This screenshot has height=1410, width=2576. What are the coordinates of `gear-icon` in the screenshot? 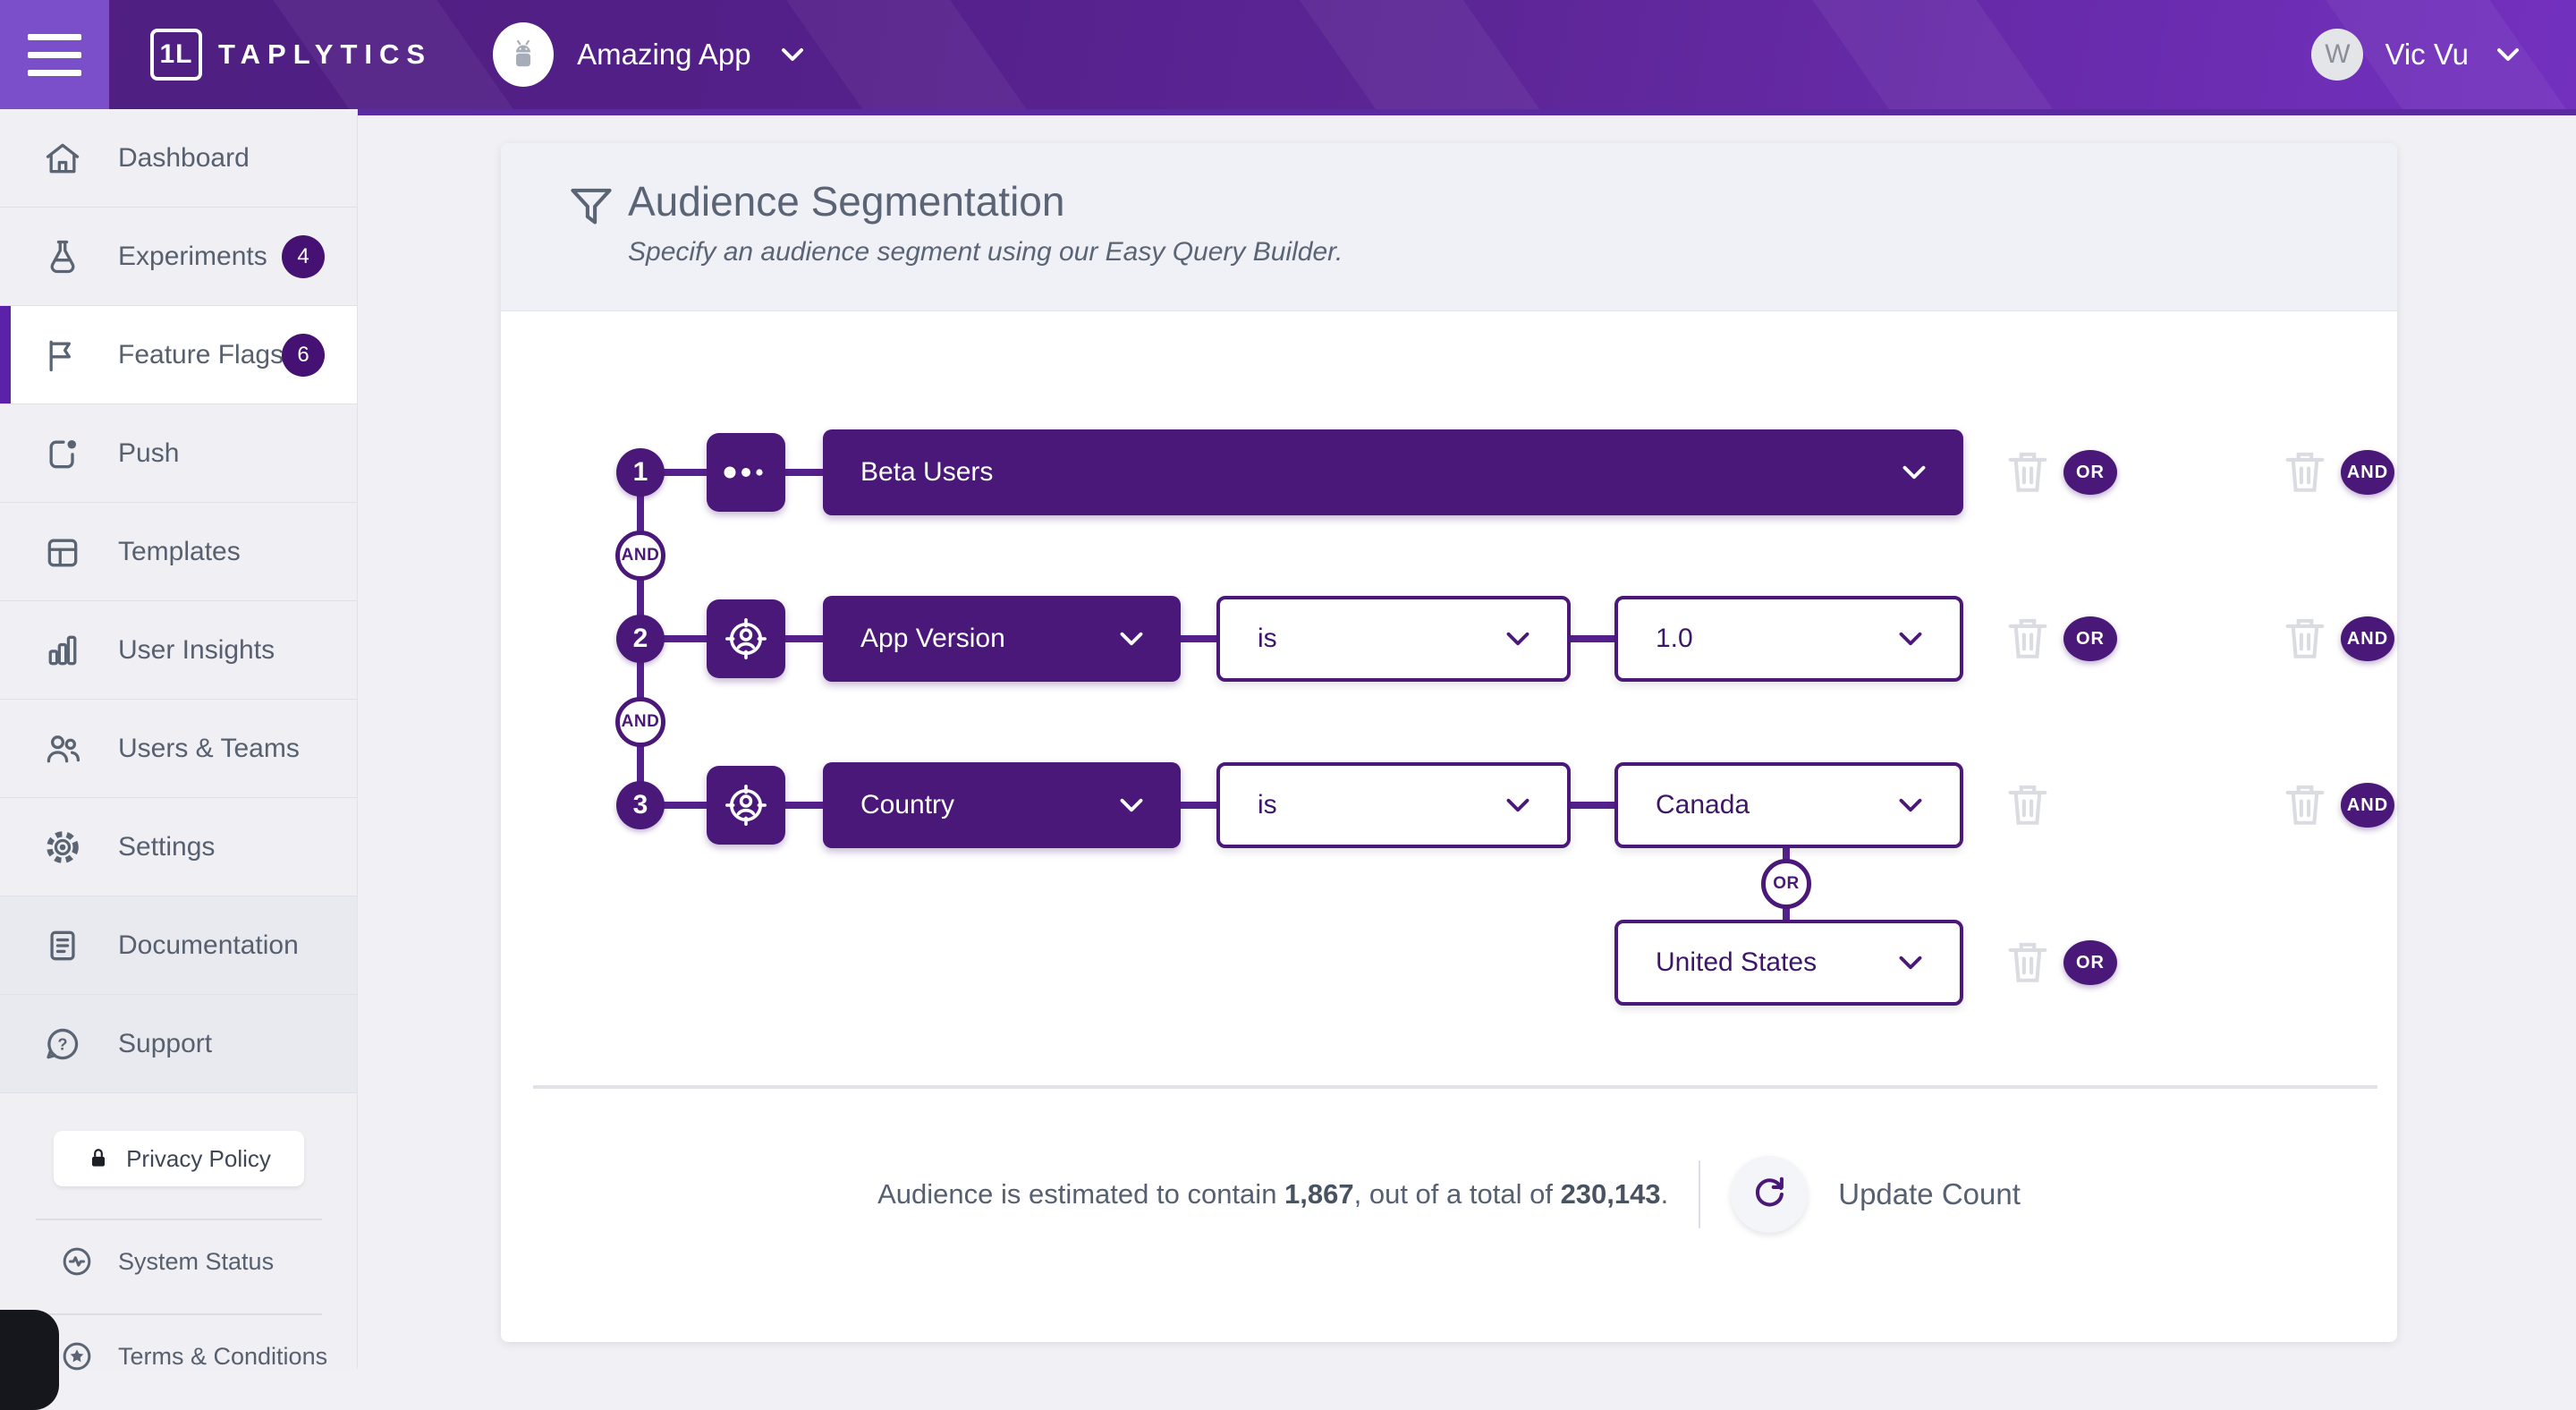 It's located at (63, 847).